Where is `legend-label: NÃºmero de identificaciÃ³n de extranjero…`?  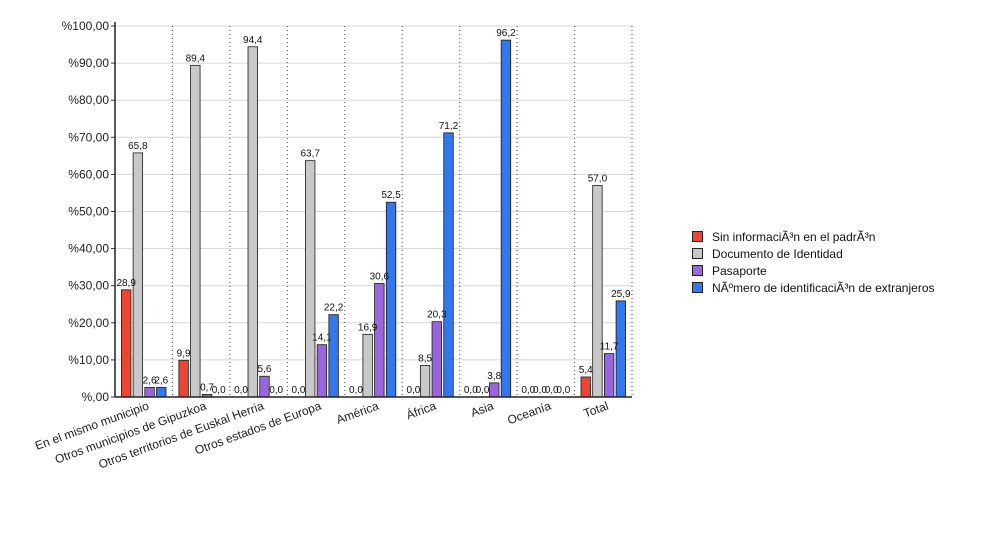 legend-label: NÃºmero de identificaciÃ³n de extranjero… is located at coordinates (823, 287).